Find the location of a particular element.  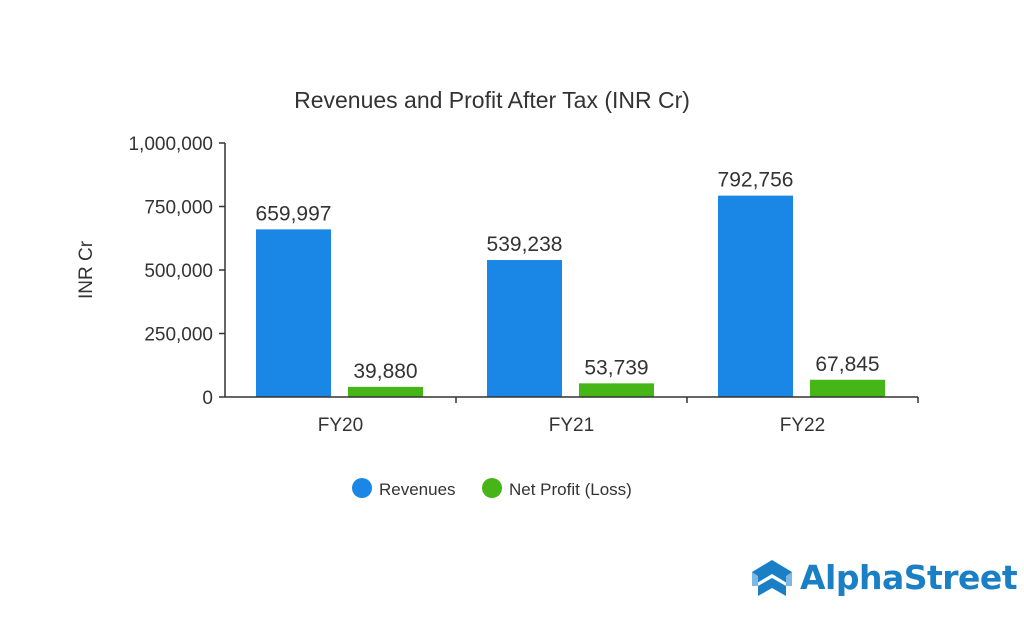

data-label: 53,739 is located at coordinates (616, 367).